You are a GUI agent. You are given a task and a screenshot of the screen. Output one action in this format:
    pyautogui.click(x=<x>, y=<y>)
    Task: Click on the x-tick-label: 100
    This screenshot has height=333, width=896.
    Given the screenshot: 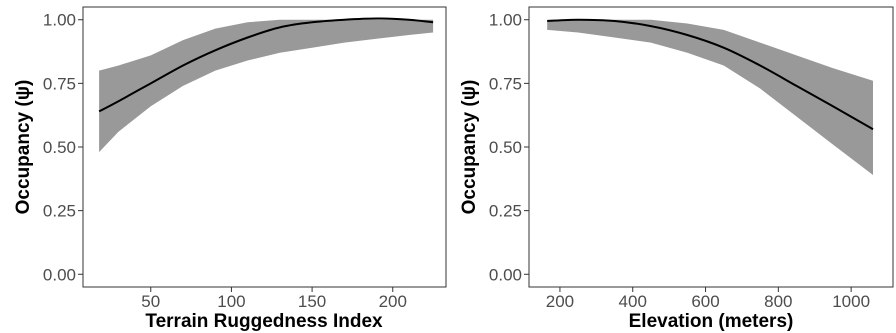 What is the action you would take?
    pyautogui.click(x=231, y=301)
    